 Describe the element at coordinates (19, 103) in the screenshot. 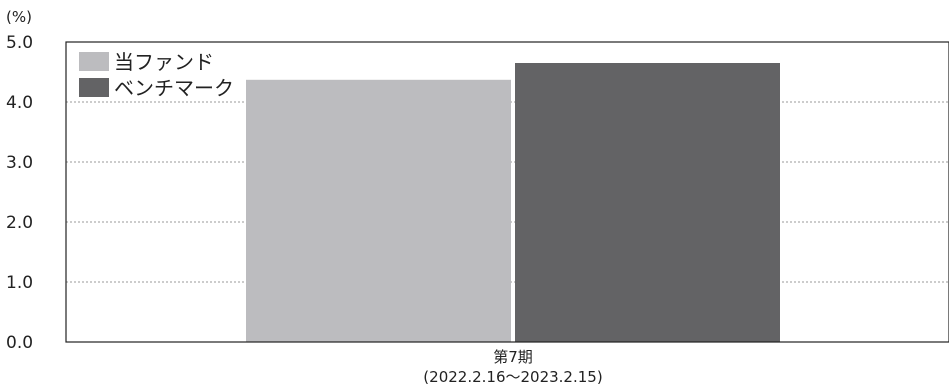

I see `y-tick-label: 4.0` at that location.